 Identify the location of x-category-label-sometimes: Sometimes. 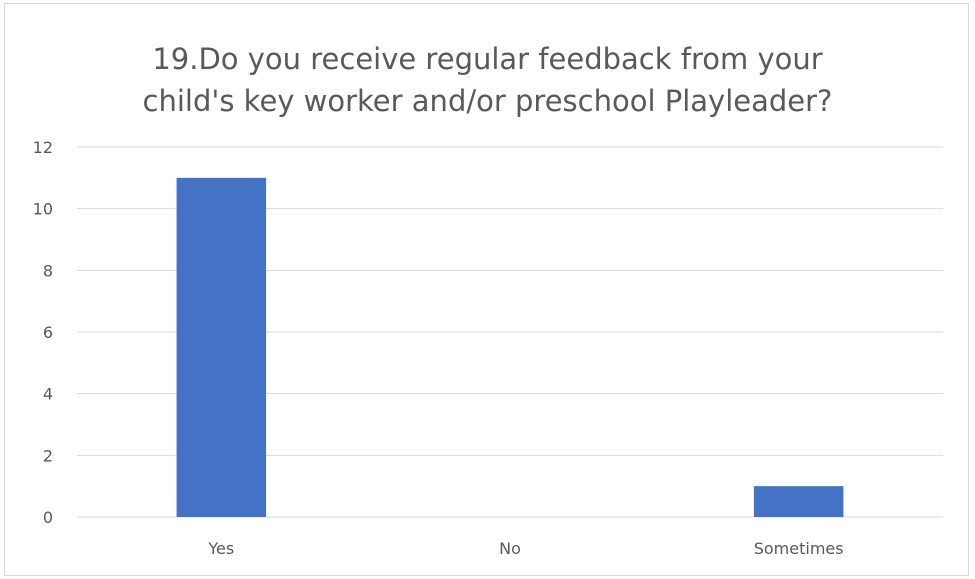
(799, 548).